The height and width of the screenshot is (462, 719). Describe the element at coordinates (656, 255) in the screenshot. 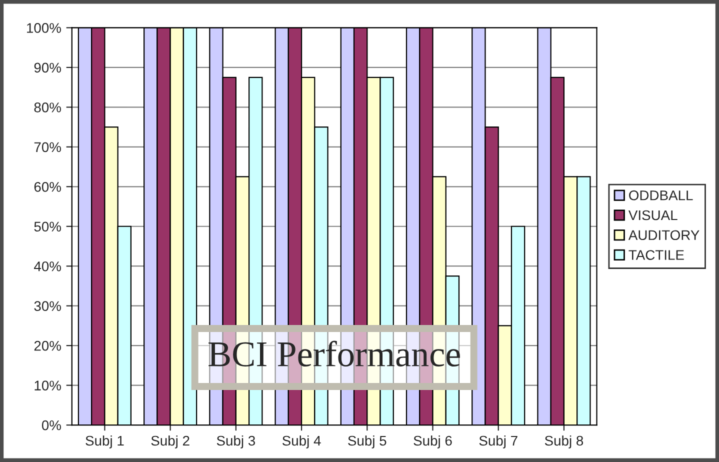

I see `legend-label: TACTILE` at that location.